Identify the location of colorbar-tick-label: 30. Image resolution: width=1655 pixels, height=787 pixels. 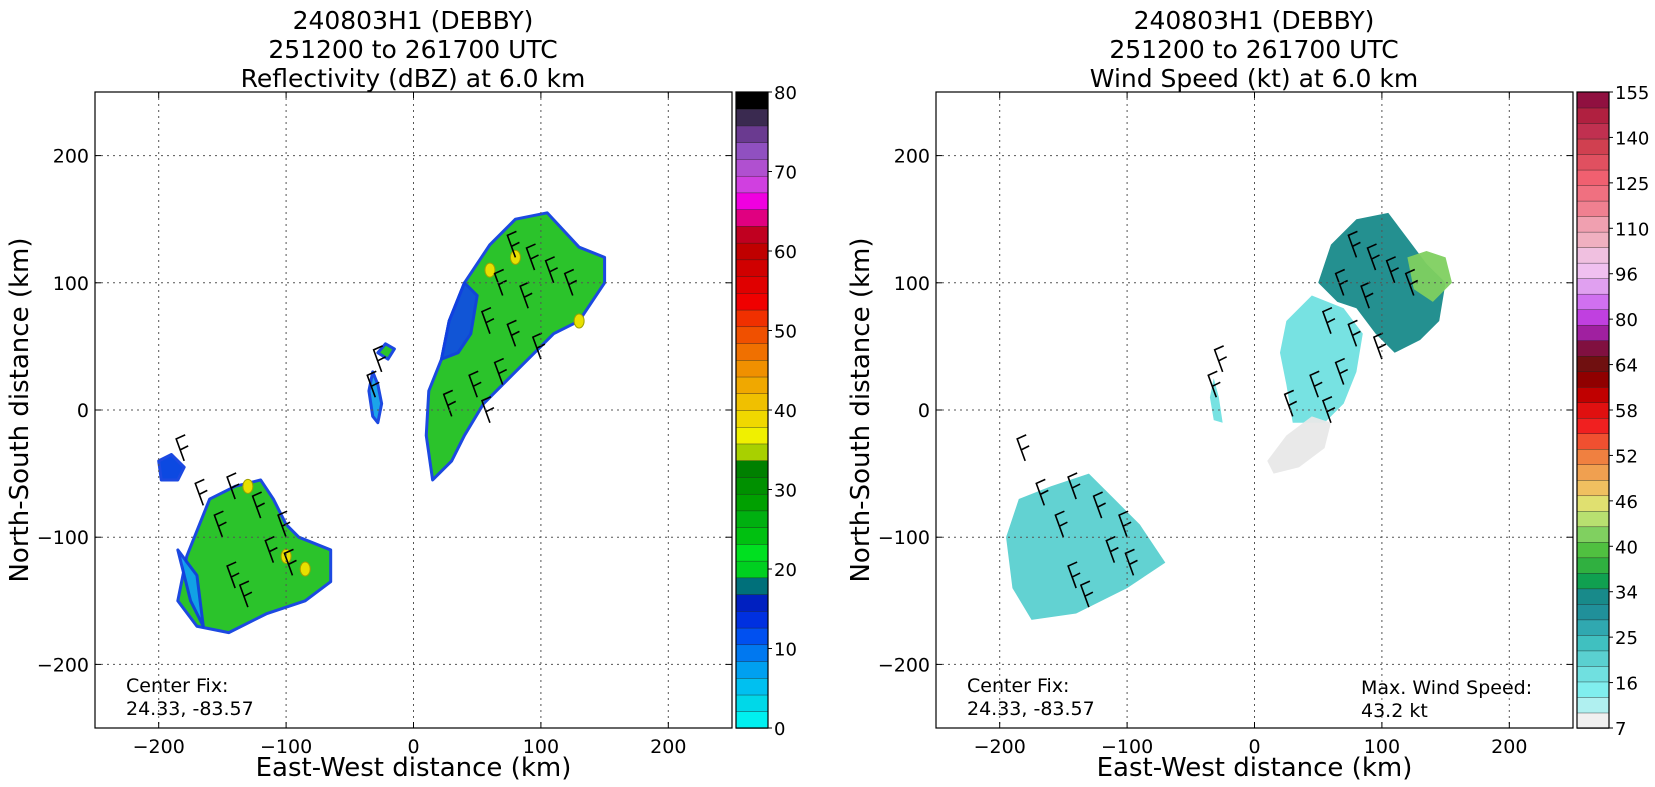
(785, 491).